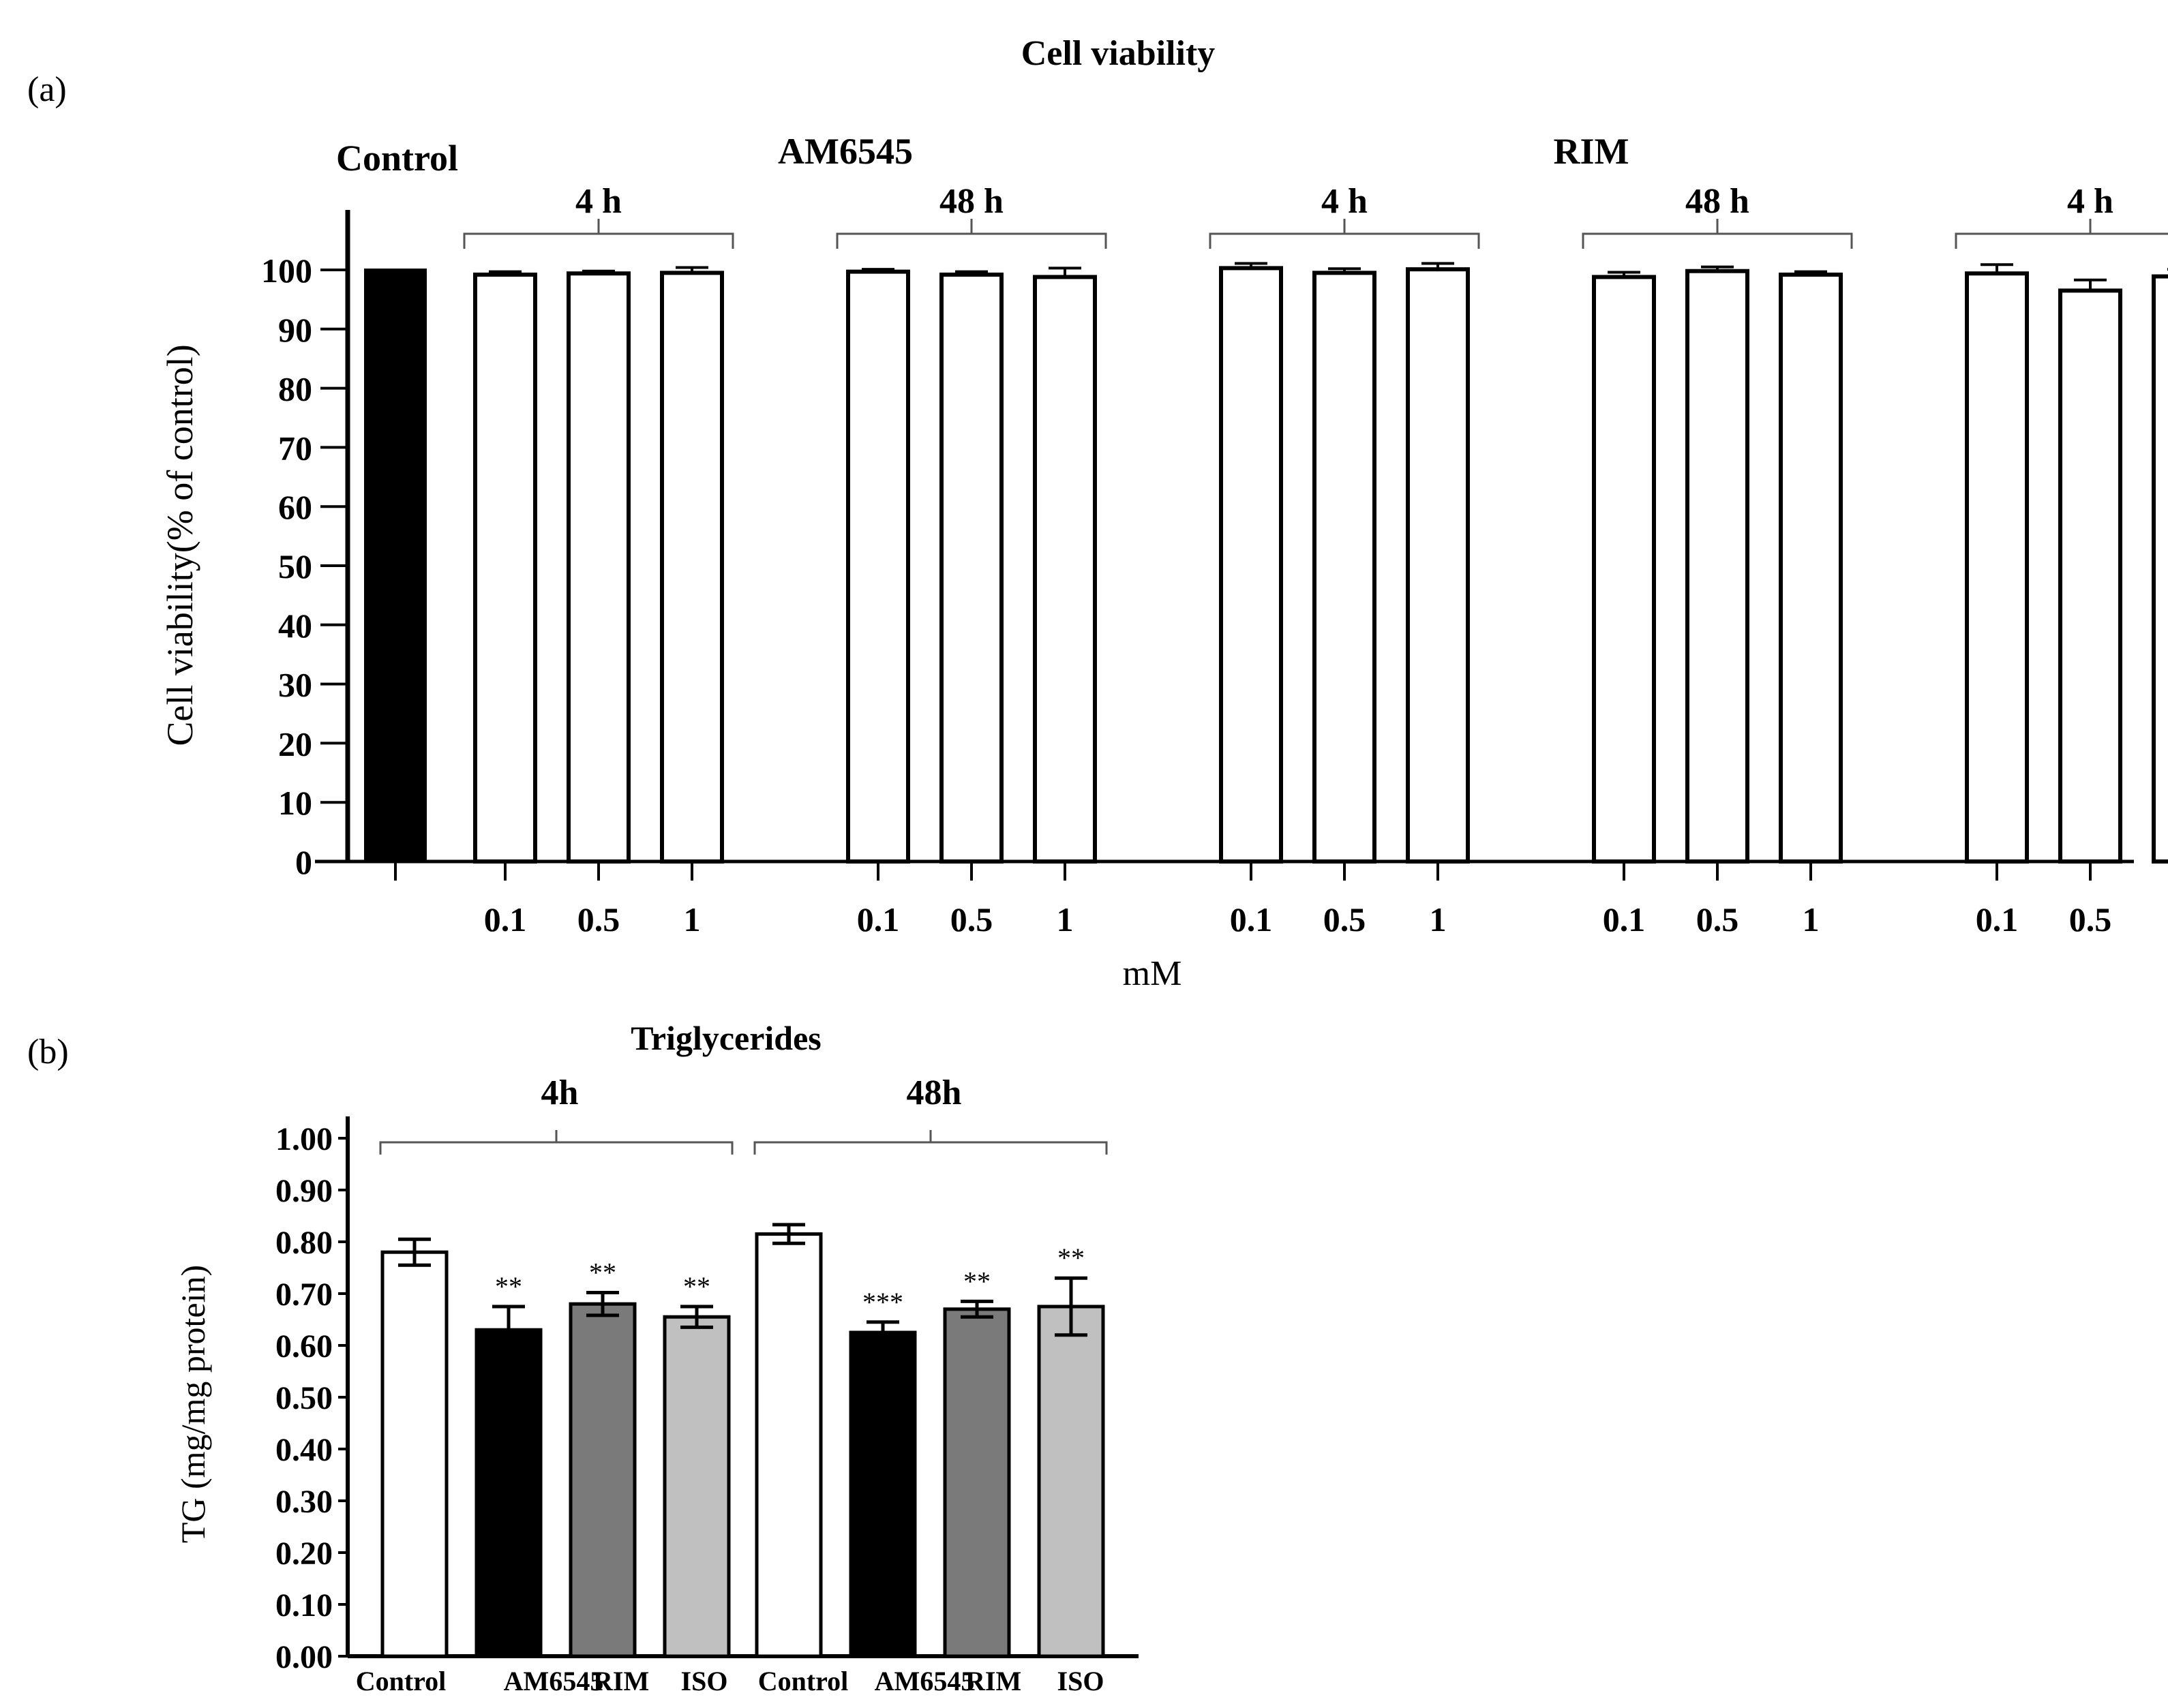 The image size is (2168, 1708). Describe the element at coordinates (304, 1295) in the screenshot. I see `panel-b-y-tick-label: 0.70` at that location.